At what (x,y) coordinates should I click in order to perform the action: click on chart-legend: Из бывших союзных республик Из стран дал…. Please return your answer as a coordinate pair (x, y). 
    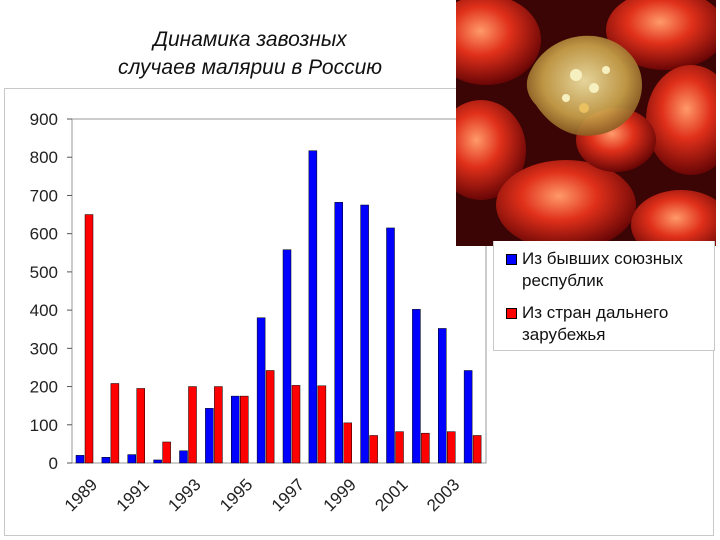
    Looking at the image, I should click on (604, 296).